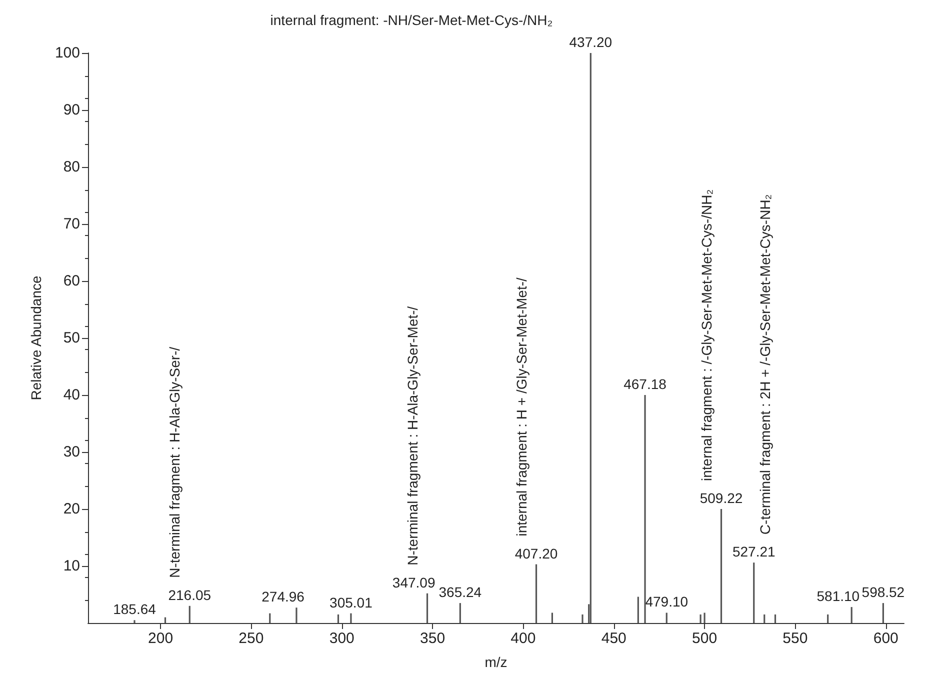  I want to click on x-tick-label: 350, so click(433, 638).